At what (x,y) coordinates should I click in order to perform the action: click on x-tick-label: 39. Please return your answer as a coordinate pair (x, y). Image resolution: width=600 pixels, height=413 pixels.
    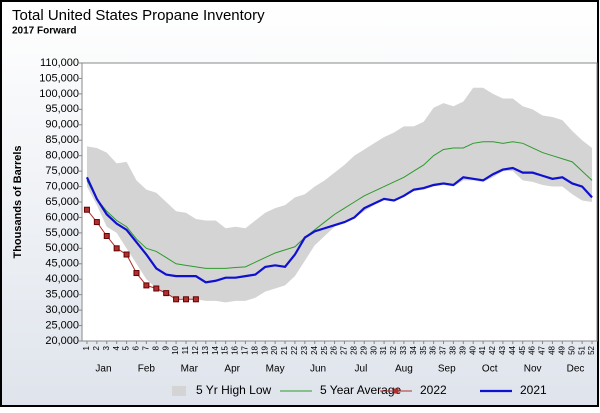
    Looking at the image, I should click on (462, 349).